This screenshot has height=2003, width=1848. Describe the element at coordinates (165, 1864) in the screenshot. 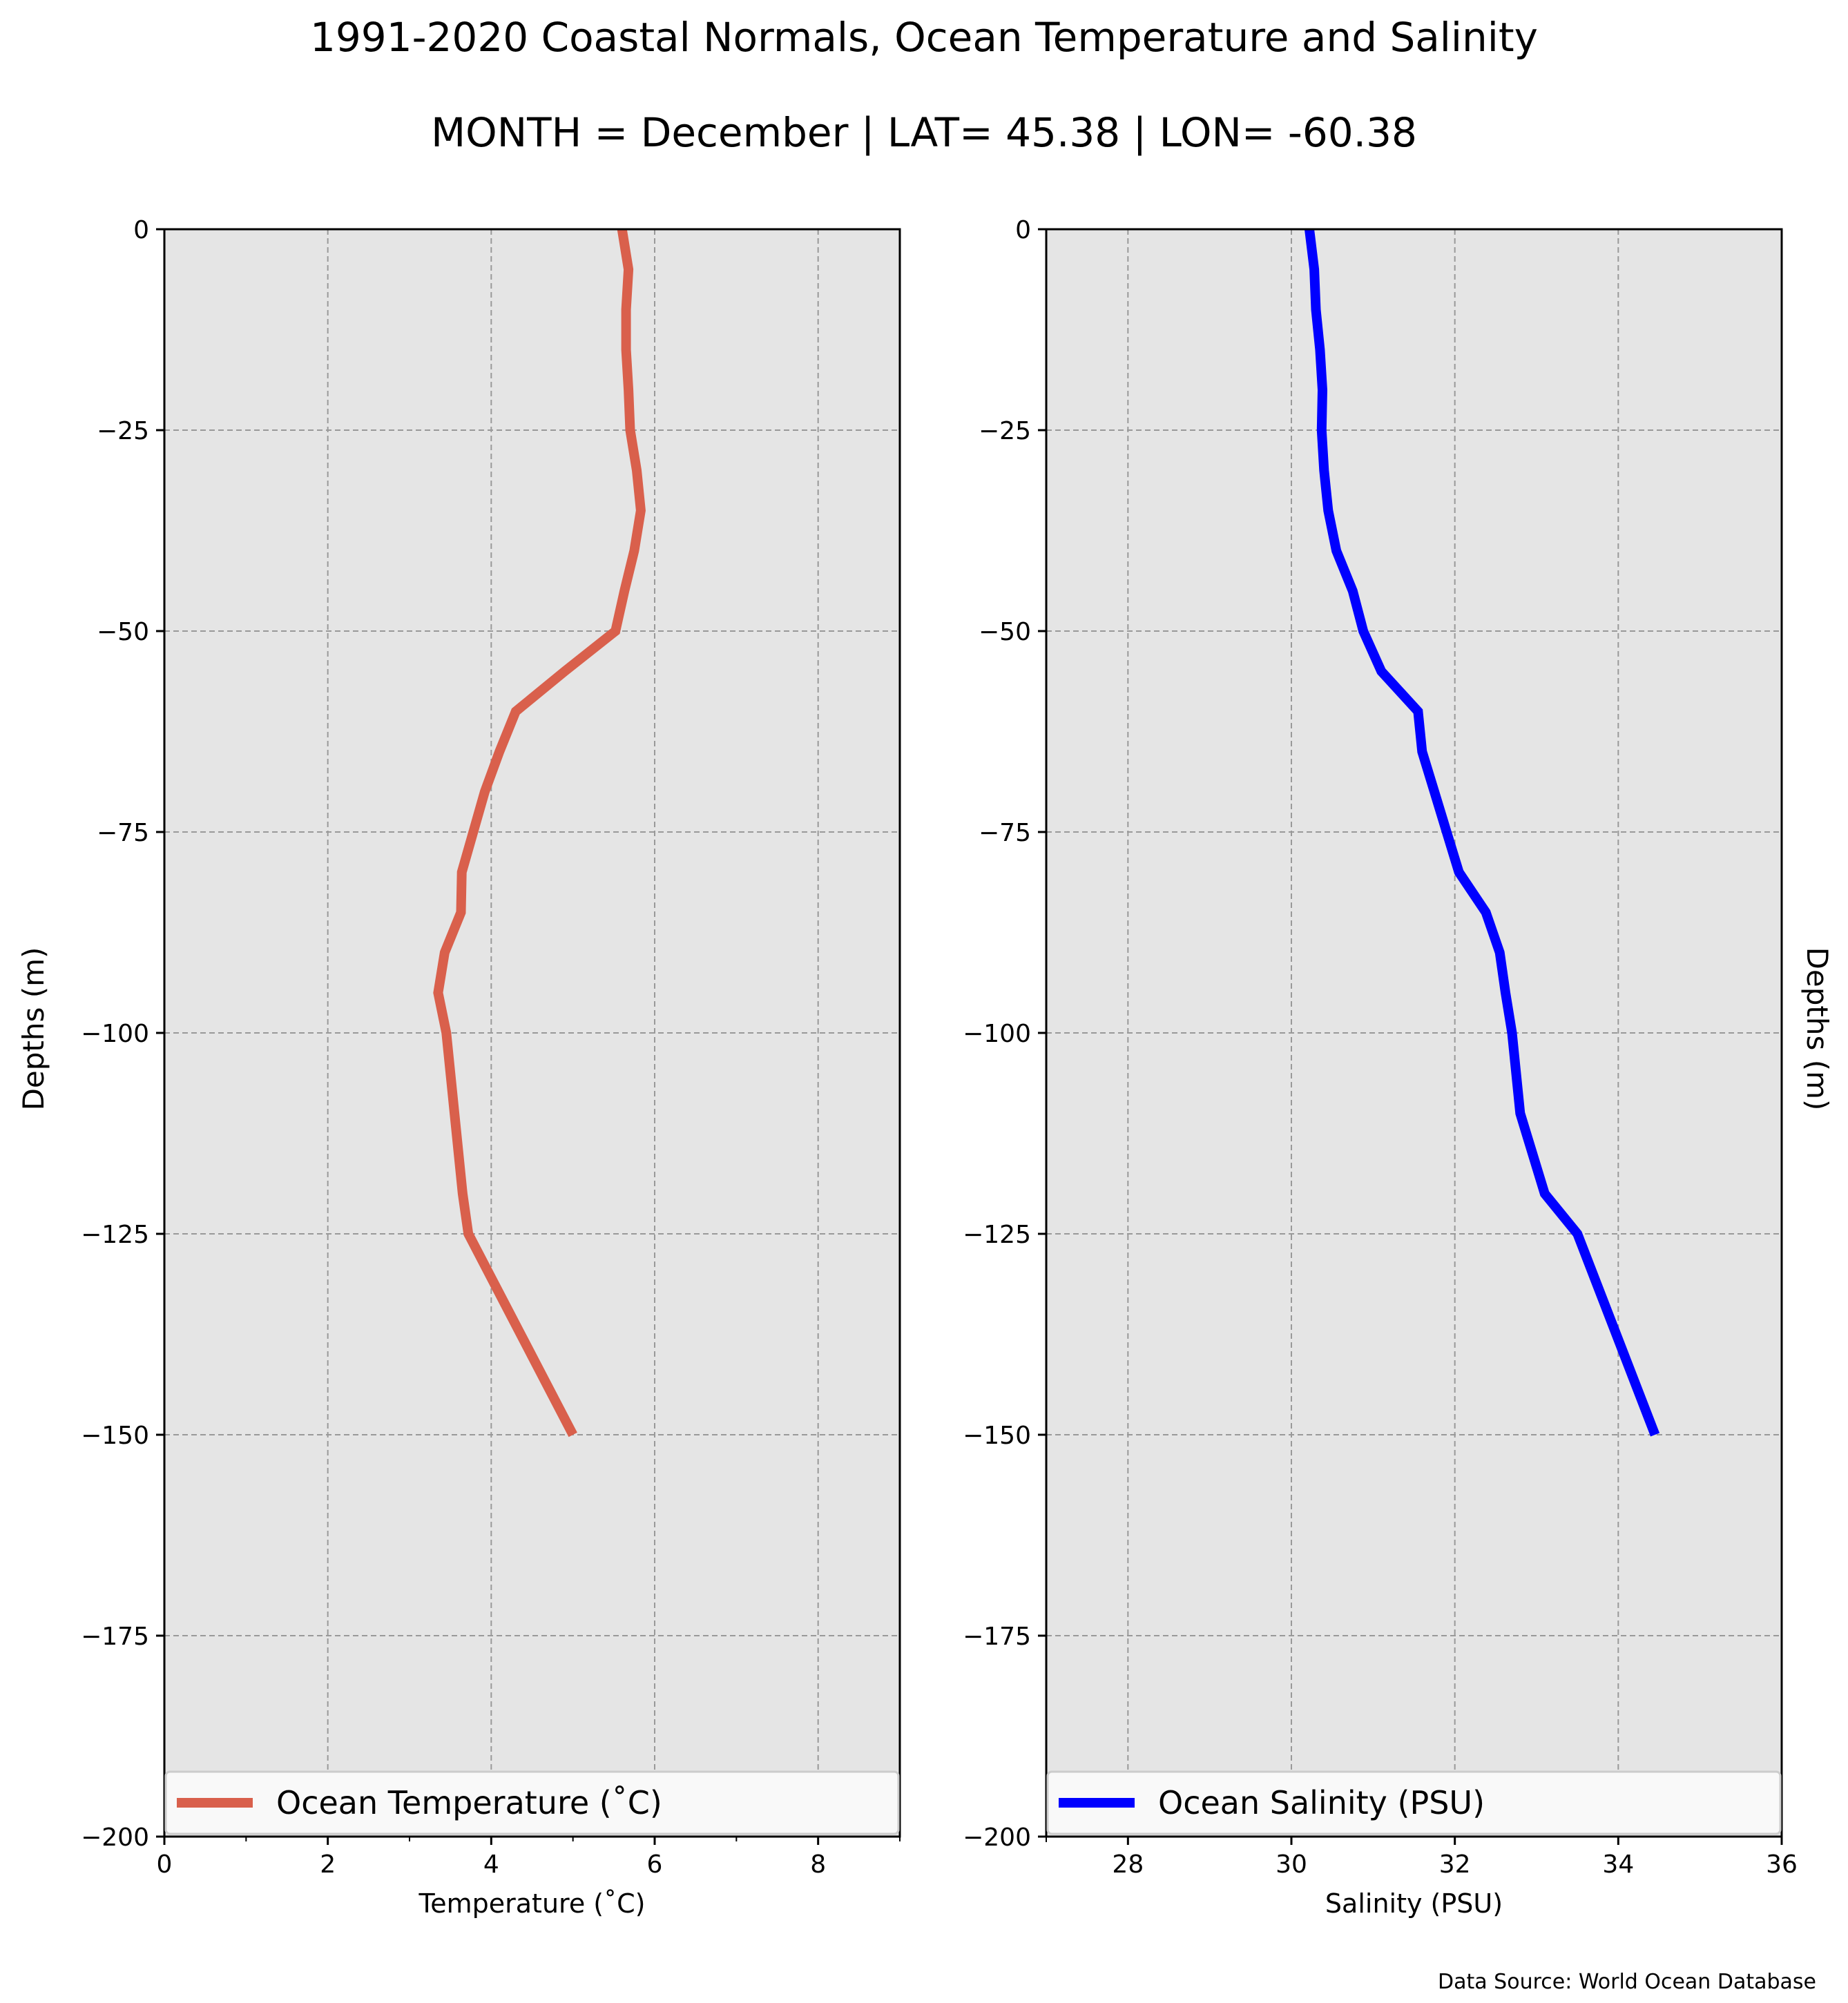

I see `temperature-x-tick-label: 0` at that location.